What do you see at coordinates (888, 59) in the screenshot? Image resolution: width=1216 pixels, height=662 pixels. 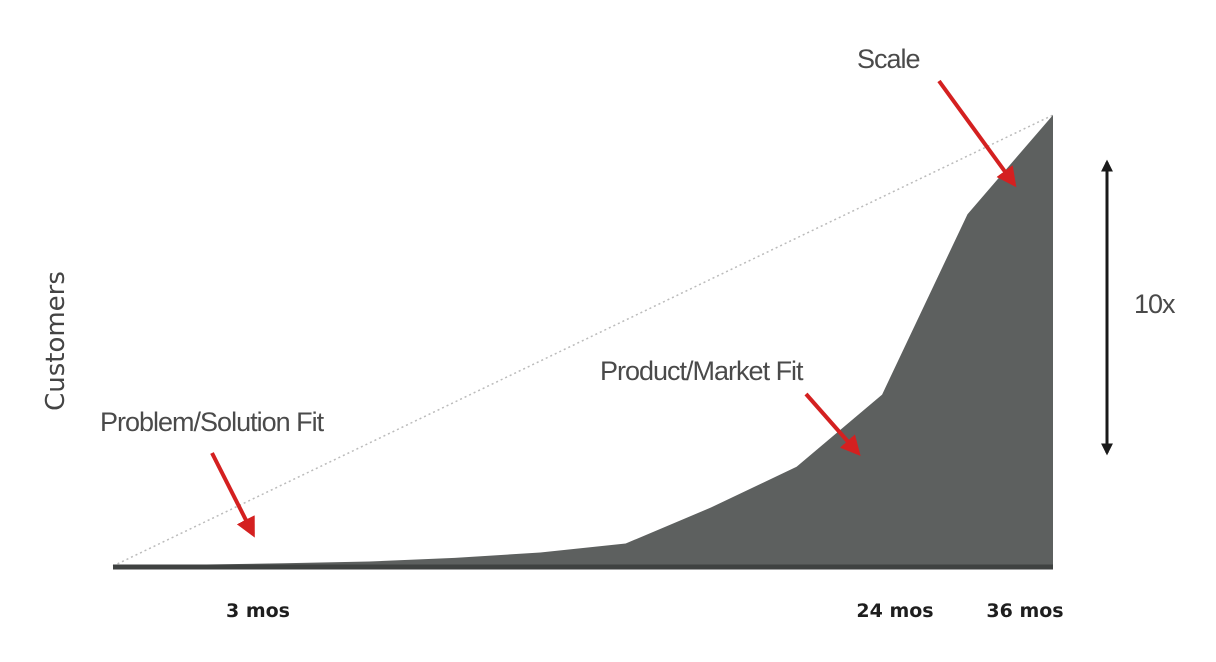 I see `annotation-scale: Scale` at bounding box center [888, 59].